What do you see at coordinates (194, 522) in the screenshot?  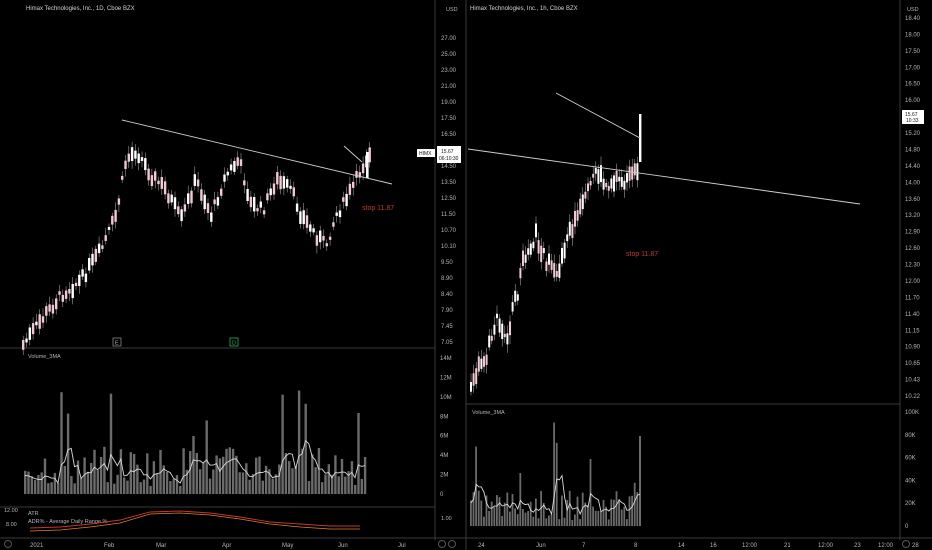 I see `adr-line` at bounding box center [194, 522].